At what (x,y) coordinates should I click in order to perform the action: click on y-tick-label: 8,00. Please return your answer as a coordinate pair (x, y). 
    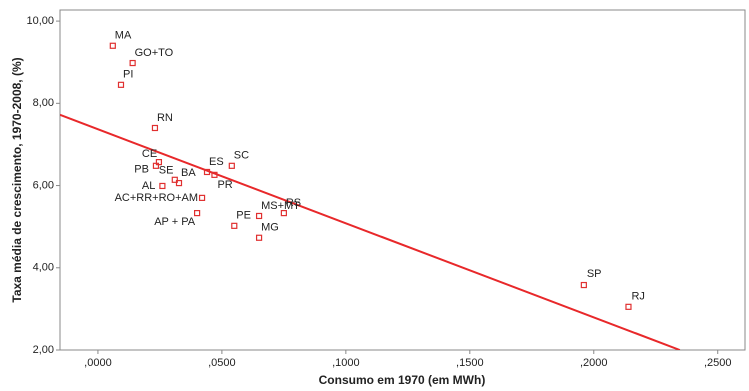
    Looking at the image, I should click on (43, 103).